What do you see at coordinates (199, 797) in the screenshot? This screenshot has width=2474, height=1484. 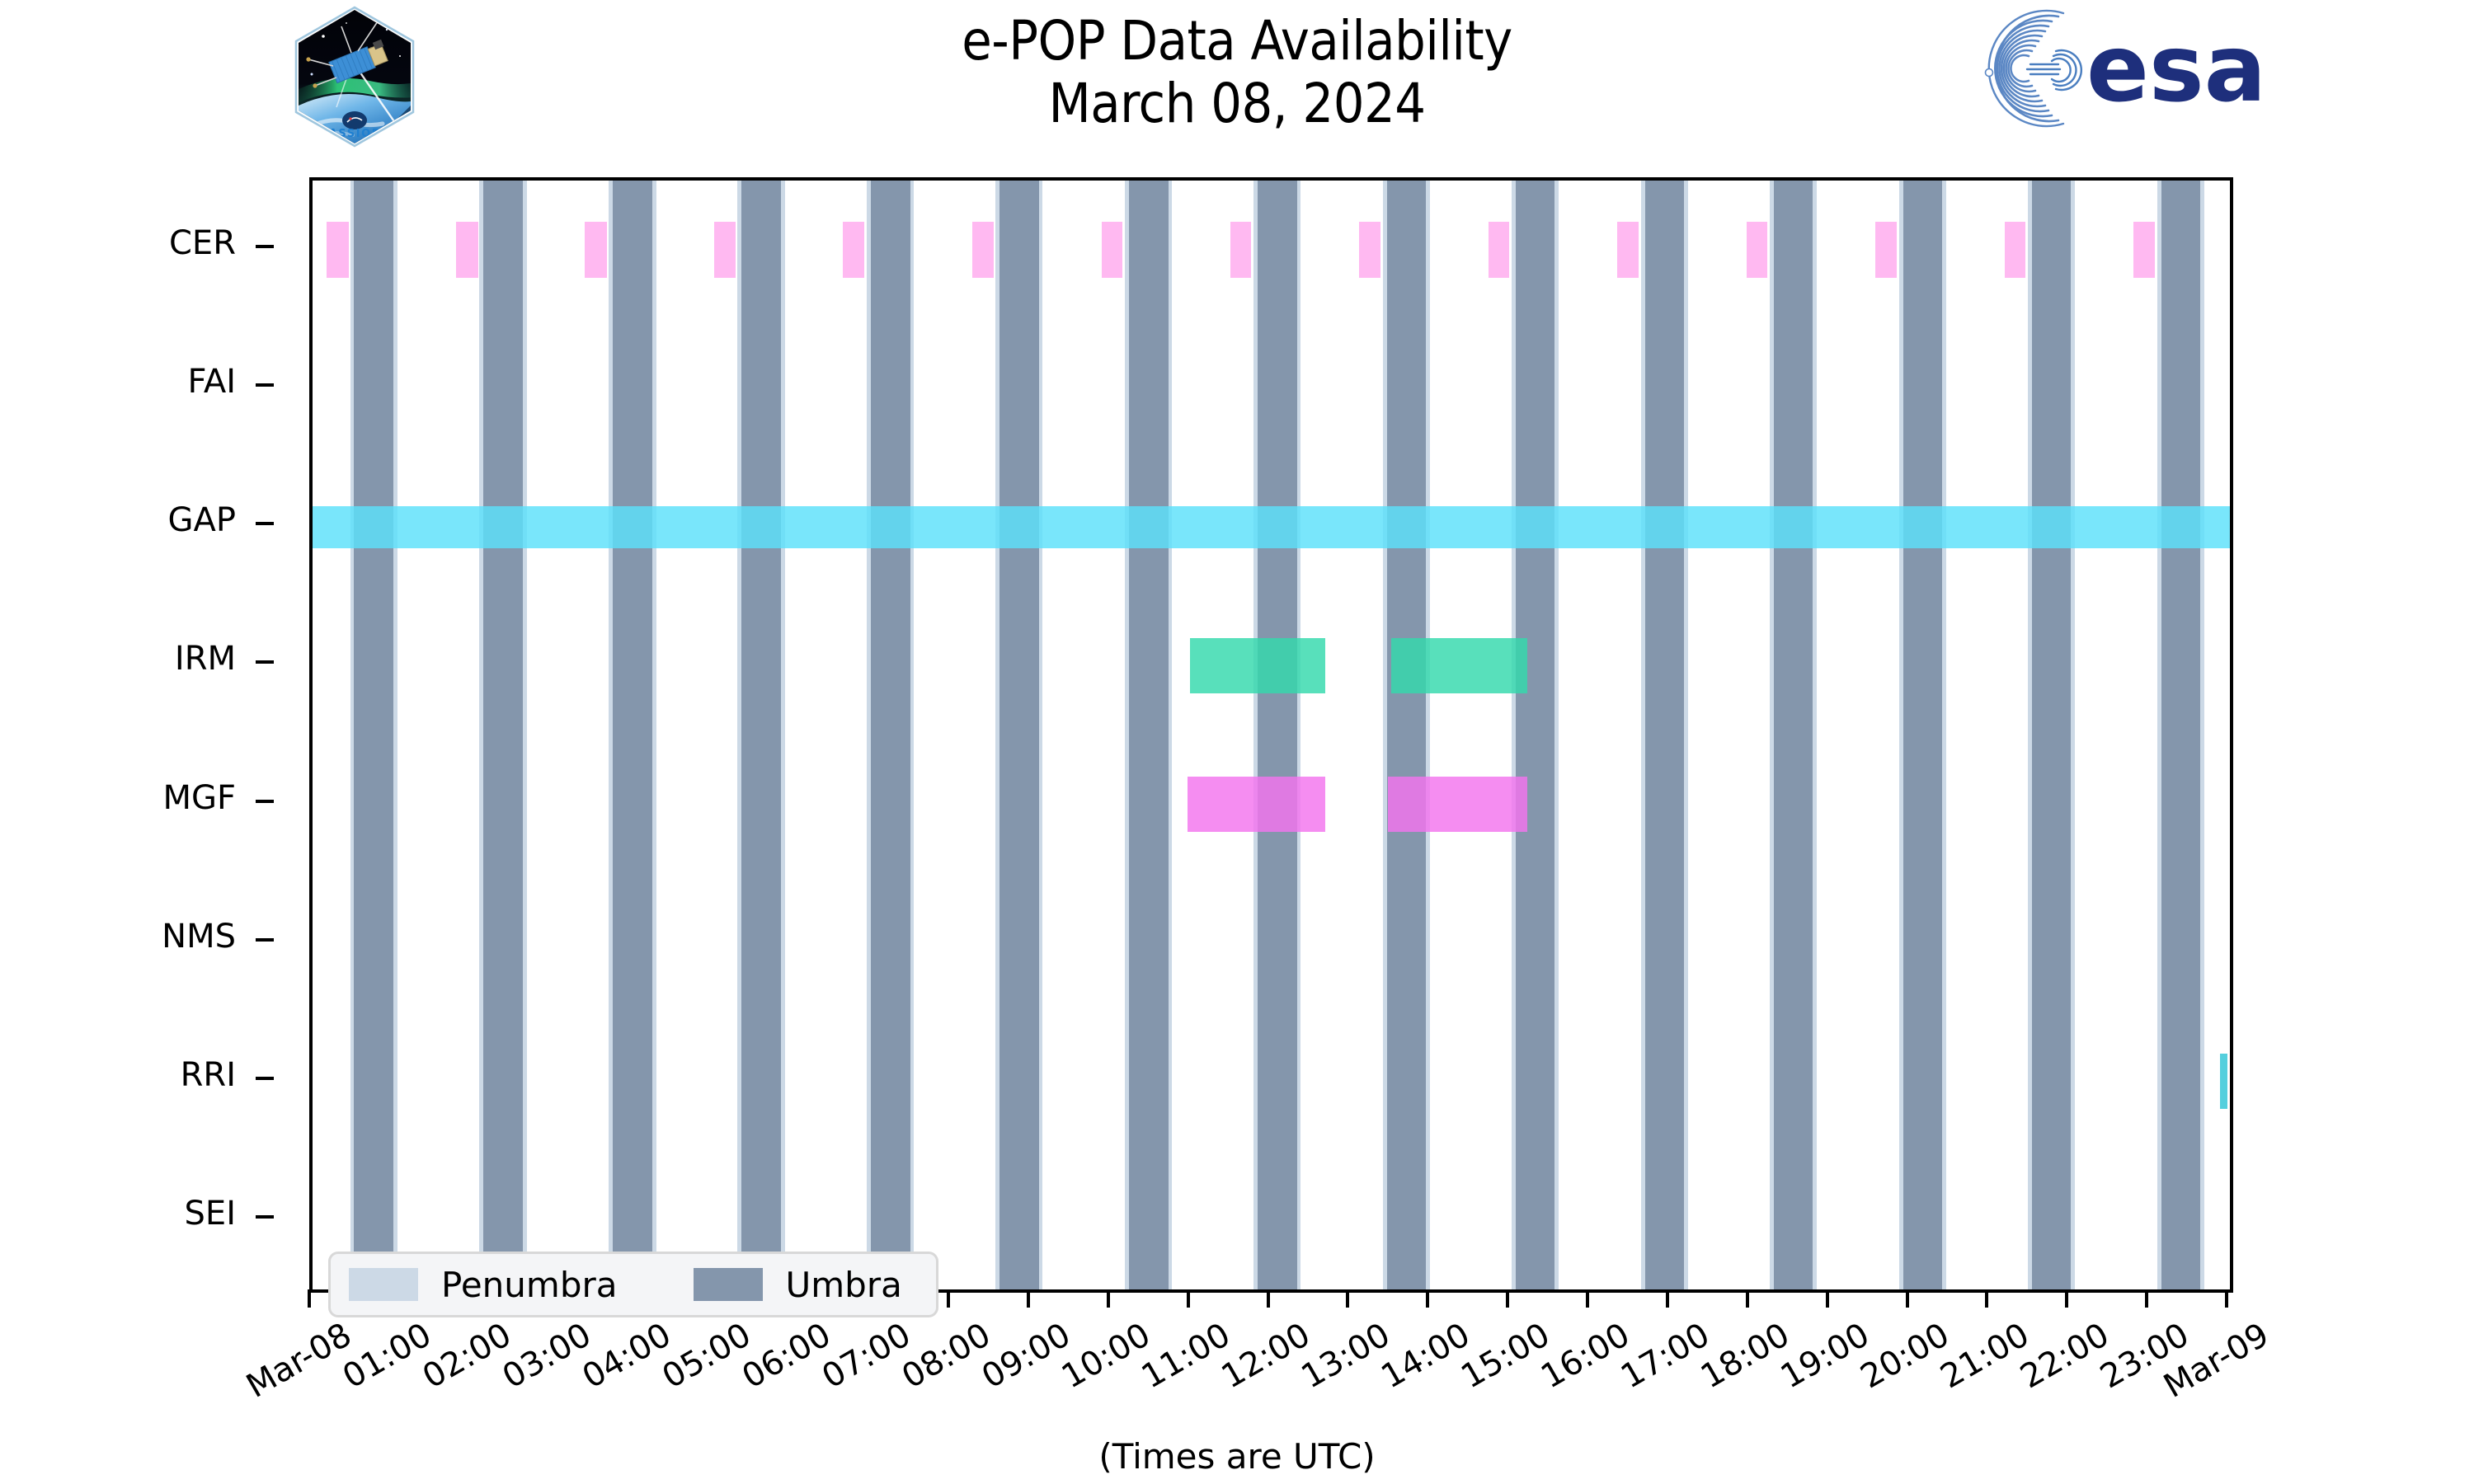 I see `y-tick-label-mgf: MGF` at bounding box center [199, 797].